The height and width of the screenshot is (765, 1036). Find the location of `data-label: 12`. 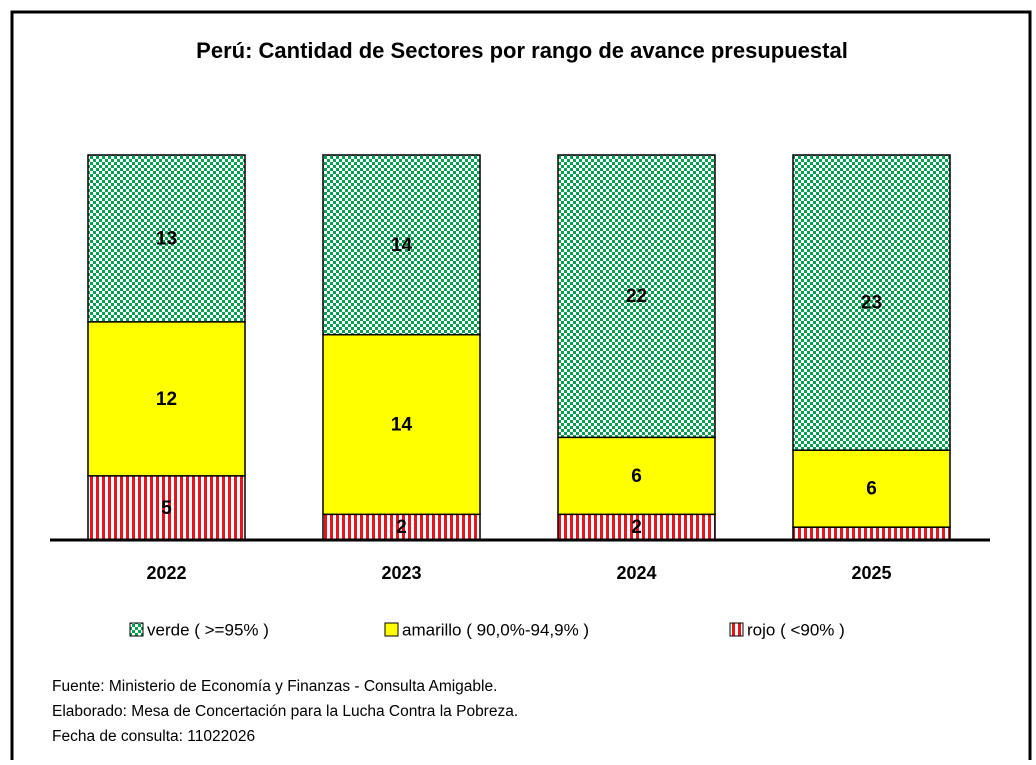

data-label: 12 is located at coordinates (166, 399).